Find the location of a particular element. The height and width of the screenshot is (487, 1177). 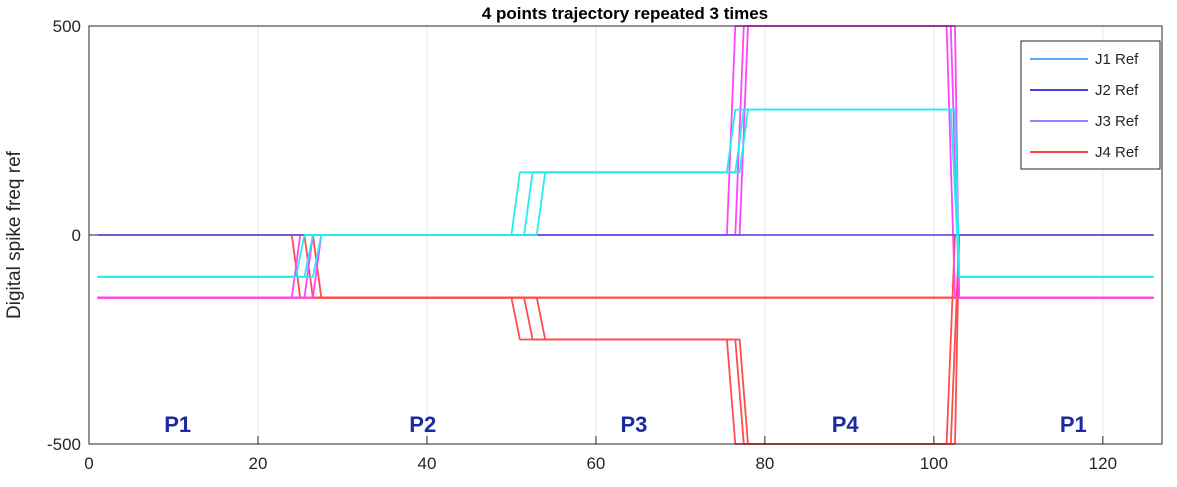

x-axis: 0 20 40 60 80 100 120 is located at coordinates (600, 454).